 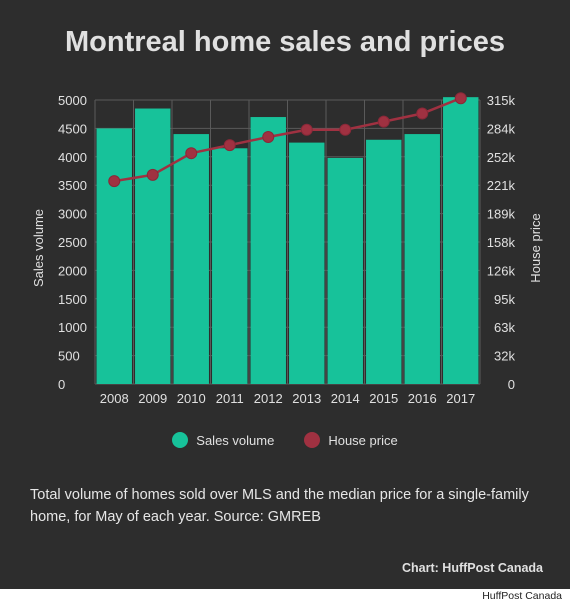 I want to click on price-point-2009, so click(x=152, y=174).